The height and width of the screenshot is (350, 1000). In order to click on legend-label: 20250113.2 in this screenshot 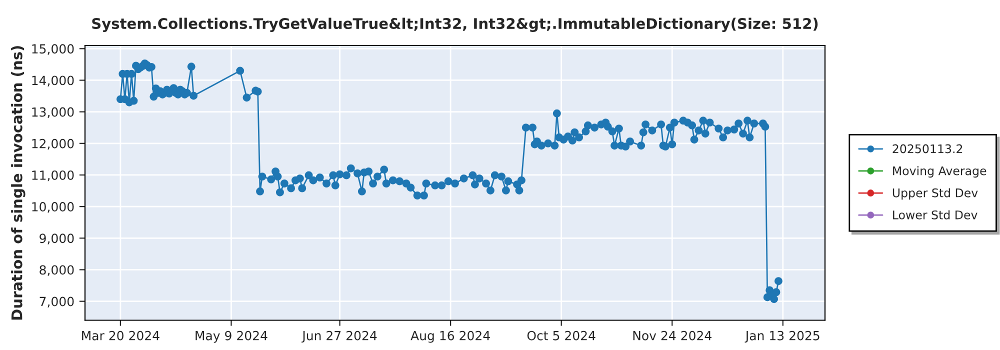, I will do `click(927, 149)`.